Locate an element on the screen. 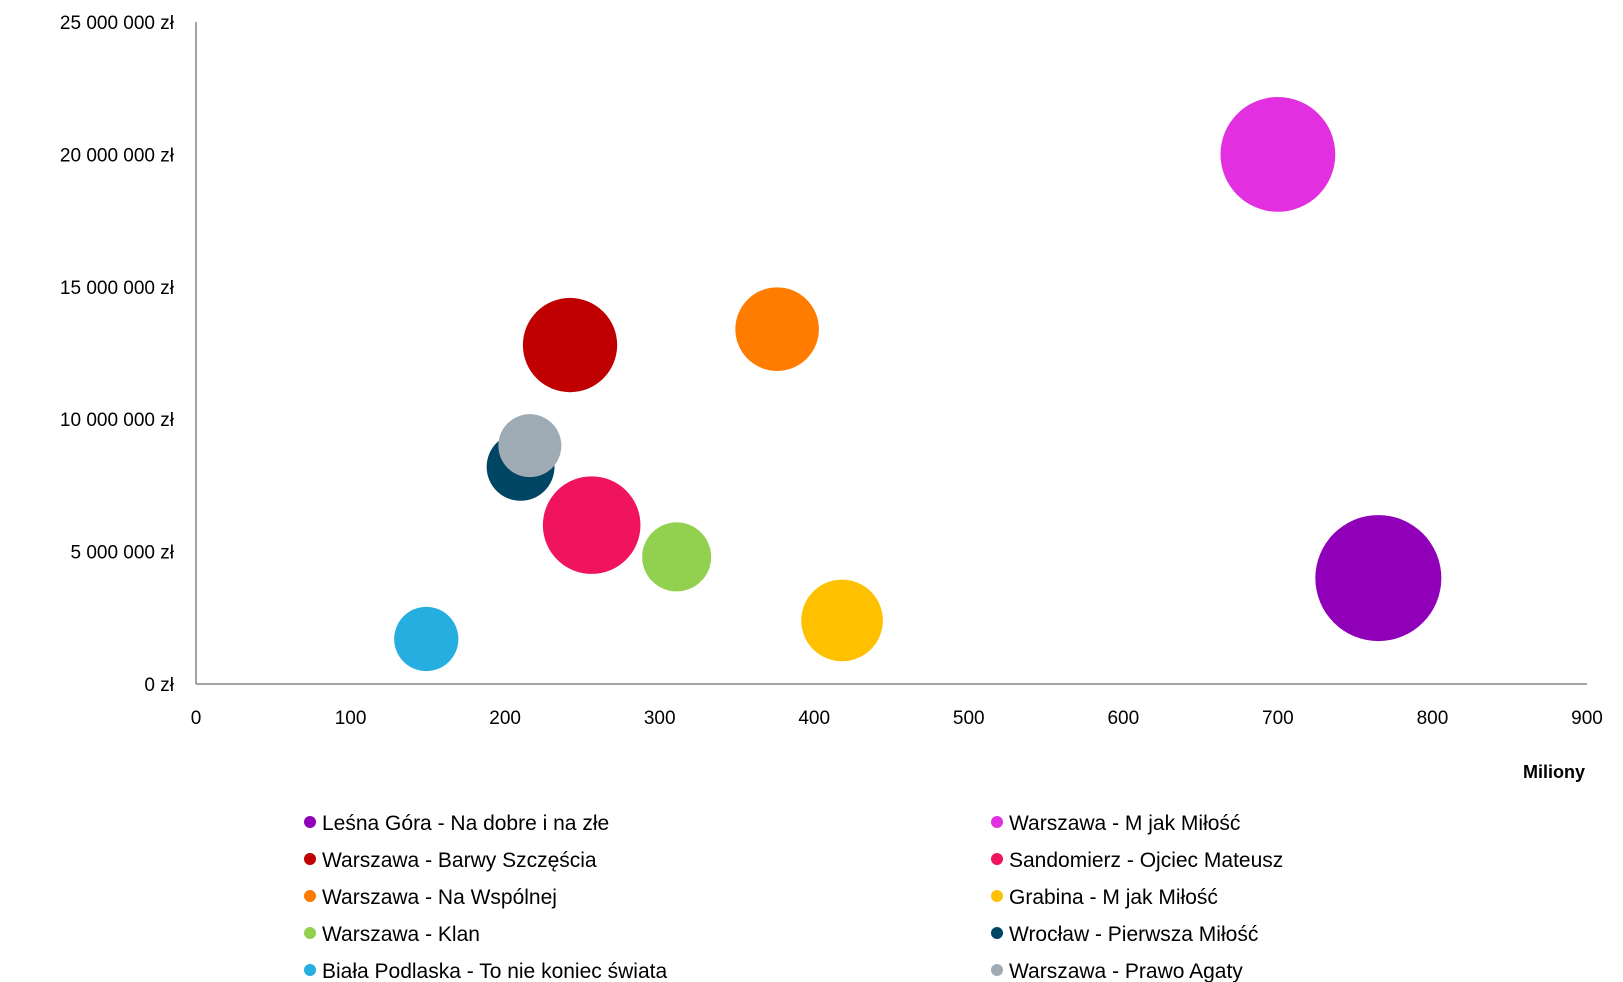 The image size is (1623, 982). x-axis-unit-label: Miliony is located at coordinates (1554, 772).